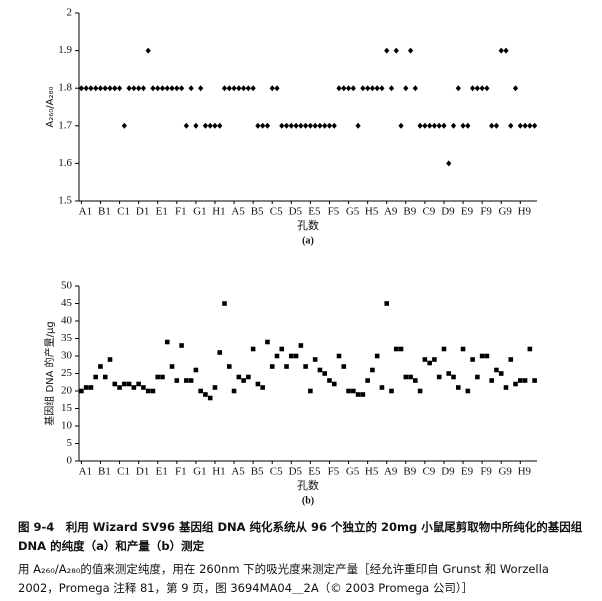  I want to click on y-tick-label: 5, so click(70, 443).